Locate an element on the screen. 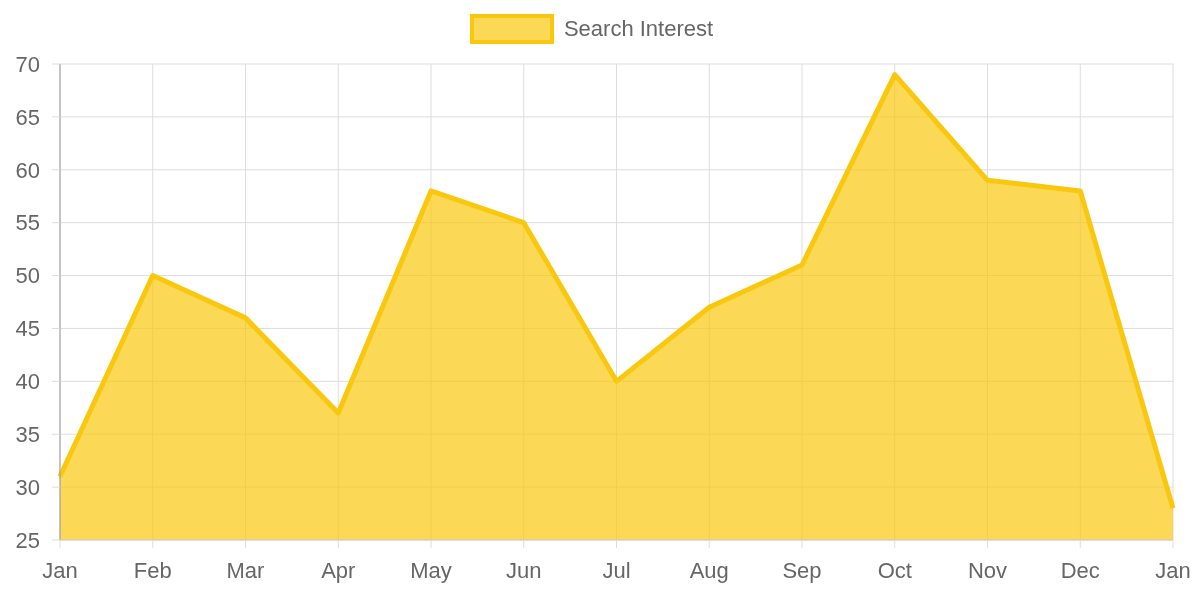 Image resolution: width=1200 pixels, height=600 pixels. y-tick-label: 65 is located at coordinates (27, 117).